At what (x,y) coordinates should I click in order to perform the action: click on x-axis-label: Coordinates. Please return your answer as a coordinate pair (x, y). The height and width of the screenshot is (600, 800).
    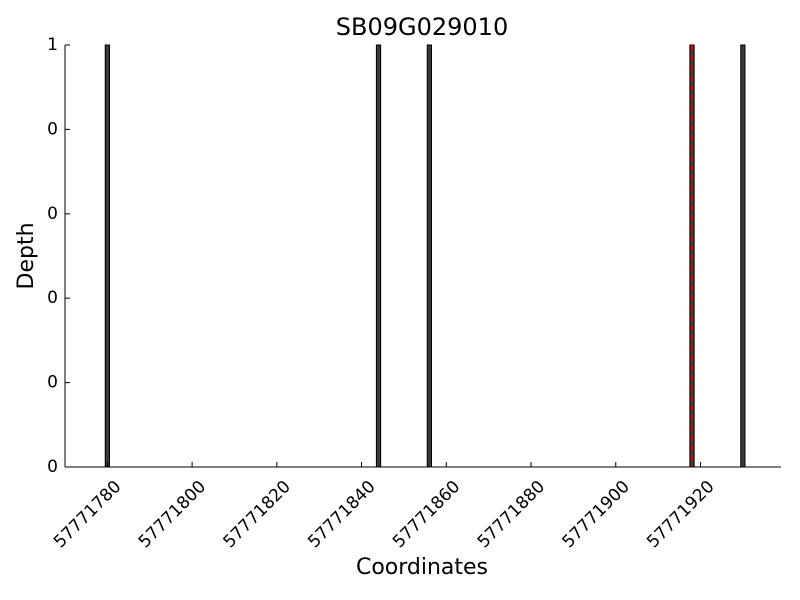
    Looking at the image, I should click on (422, 567).